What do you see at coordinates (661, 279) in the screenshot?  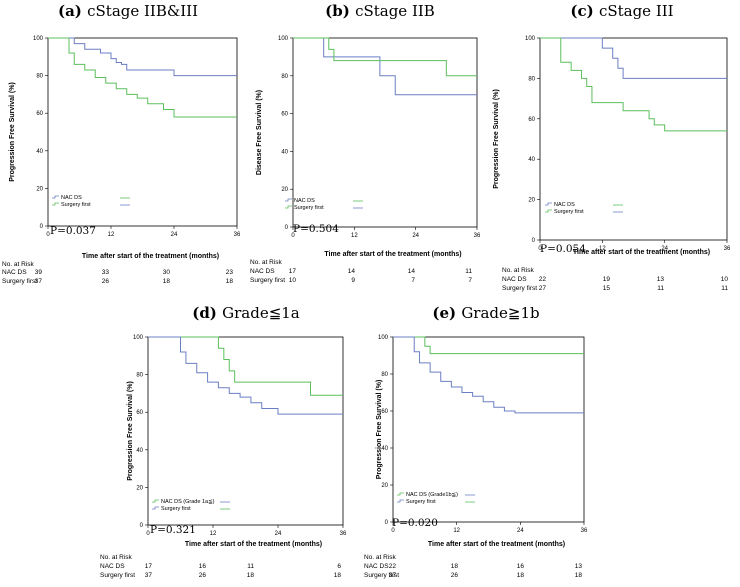 I see `risk-value: 13` at bounding box center [661, 279].